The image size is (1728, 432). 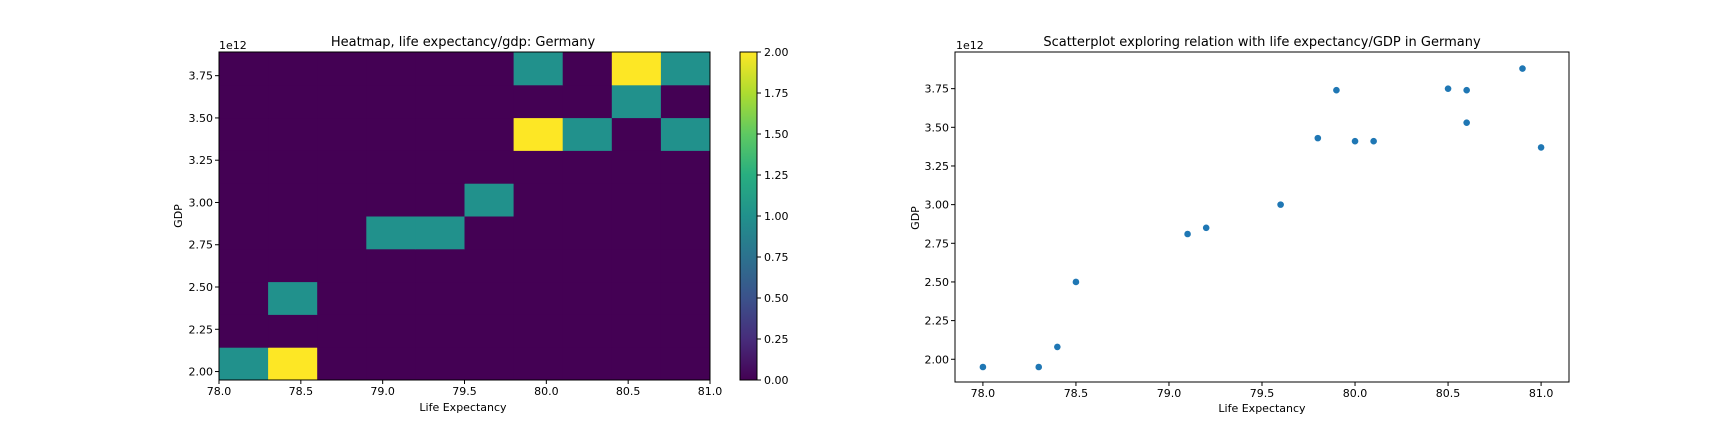 What do you see at coordinates (382, 391) in the screenshot?
I see `heatmap-x-tick-label: 79.0` at bounding box center [382, 391].